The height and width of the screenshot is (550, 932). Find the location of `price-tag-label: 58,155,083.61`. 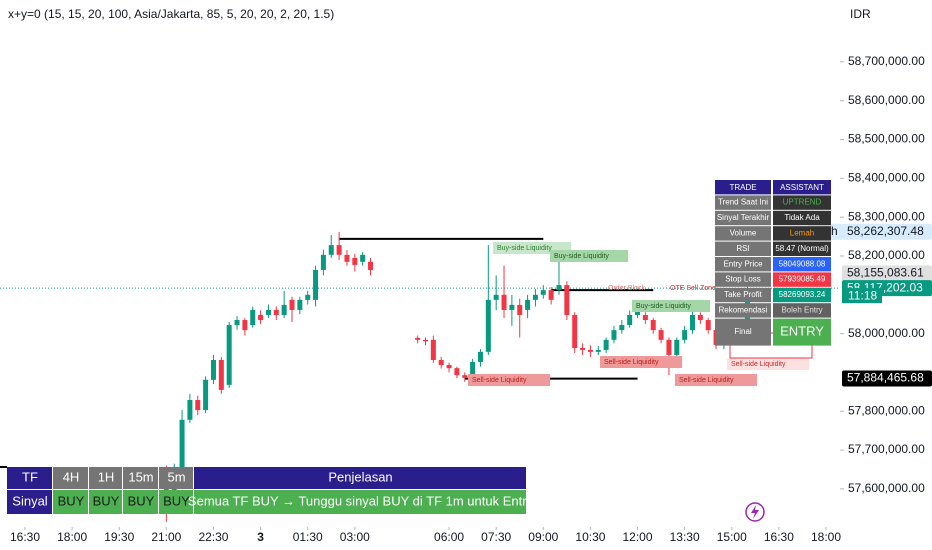

price-tag-label: 58,155,083.61 is located at coordinates (885, 273).